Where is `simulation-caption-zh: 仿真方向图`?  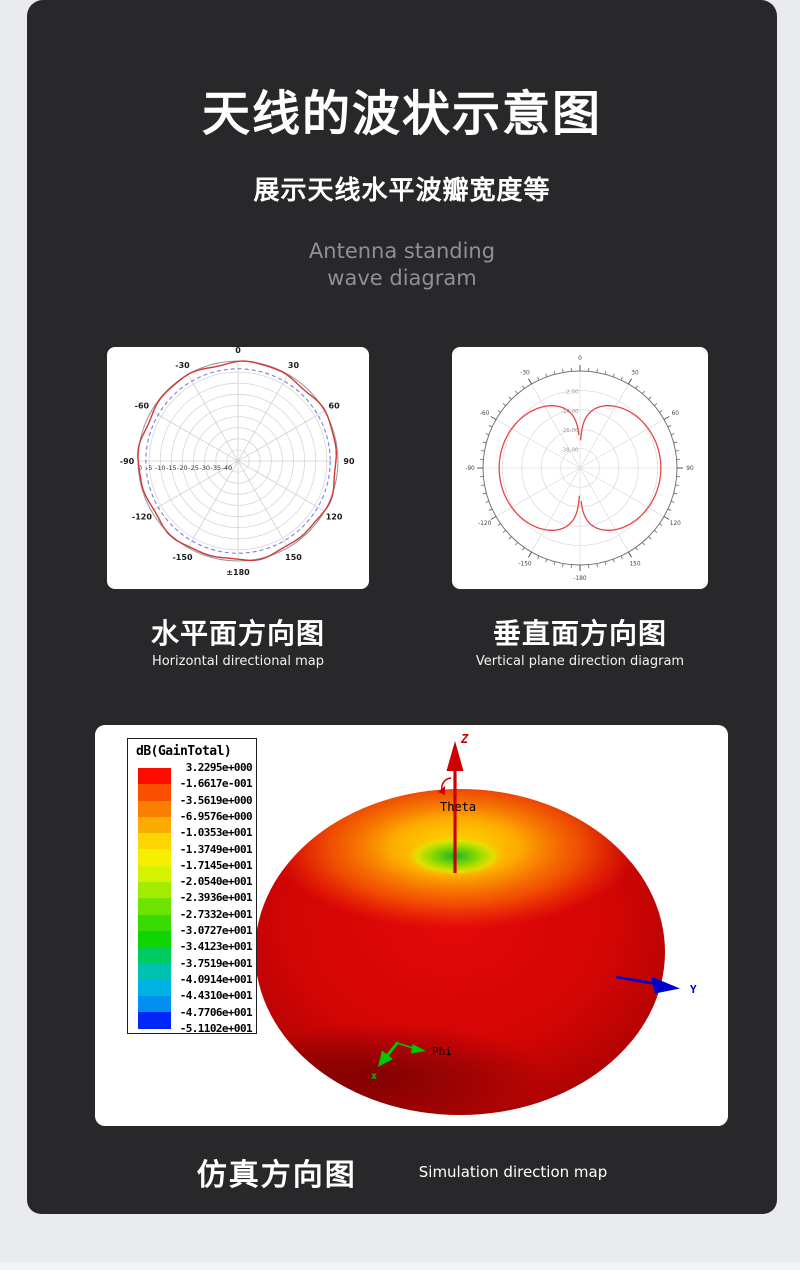
simulation-caption-zh: 仿真方向图 is located at coordinates (276, 1175).